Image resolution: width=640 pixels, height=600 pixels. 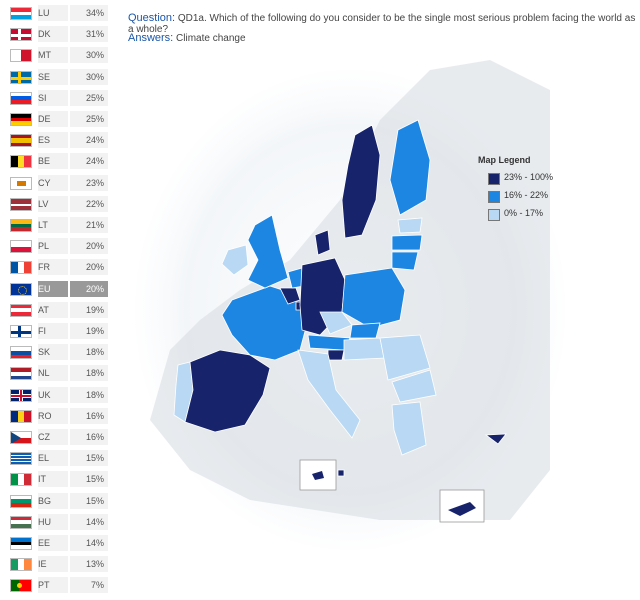 What do you see at coordinates (59, 13) in the screenshot?
I see `country-row-lu: LU 34%` at bounding box center [59, 13].